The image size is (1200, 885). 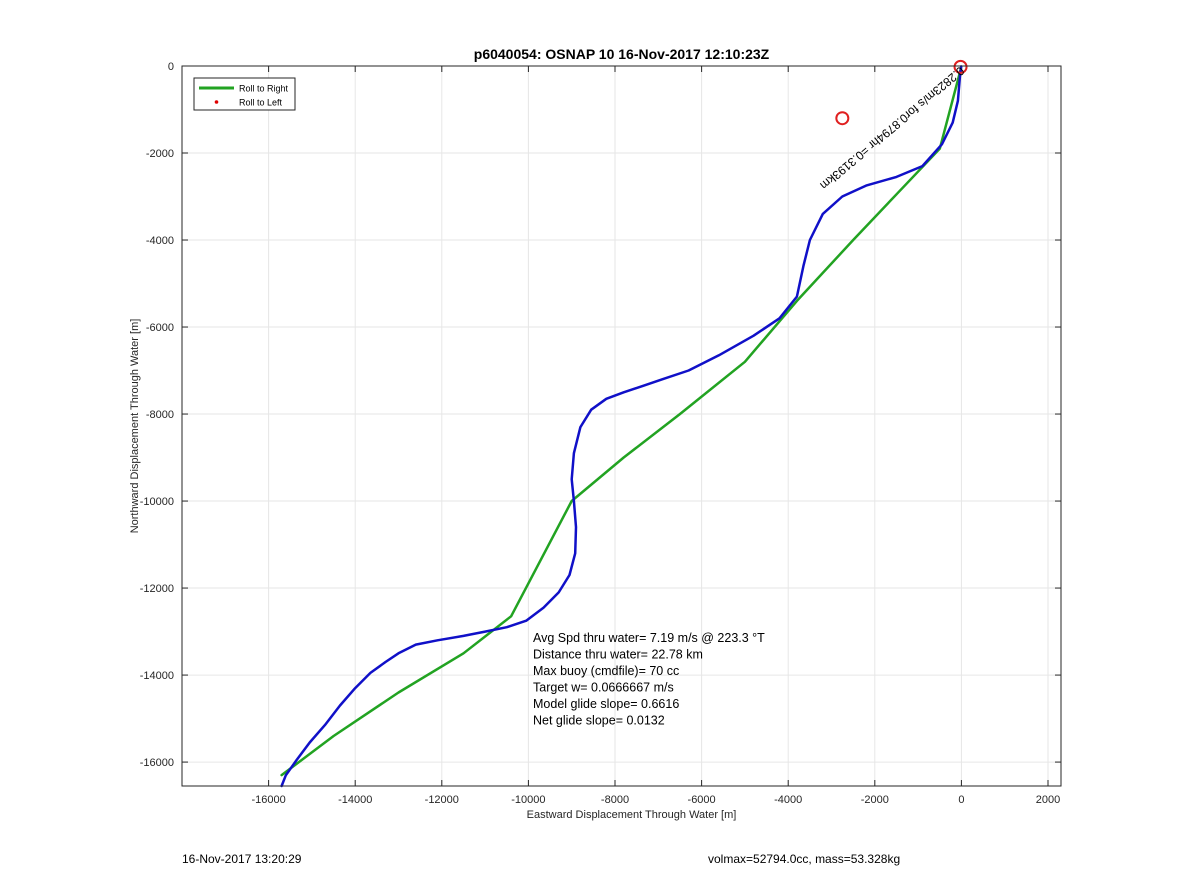 I want to click on x-tick-label: -4000, so click(x=788, y=800).